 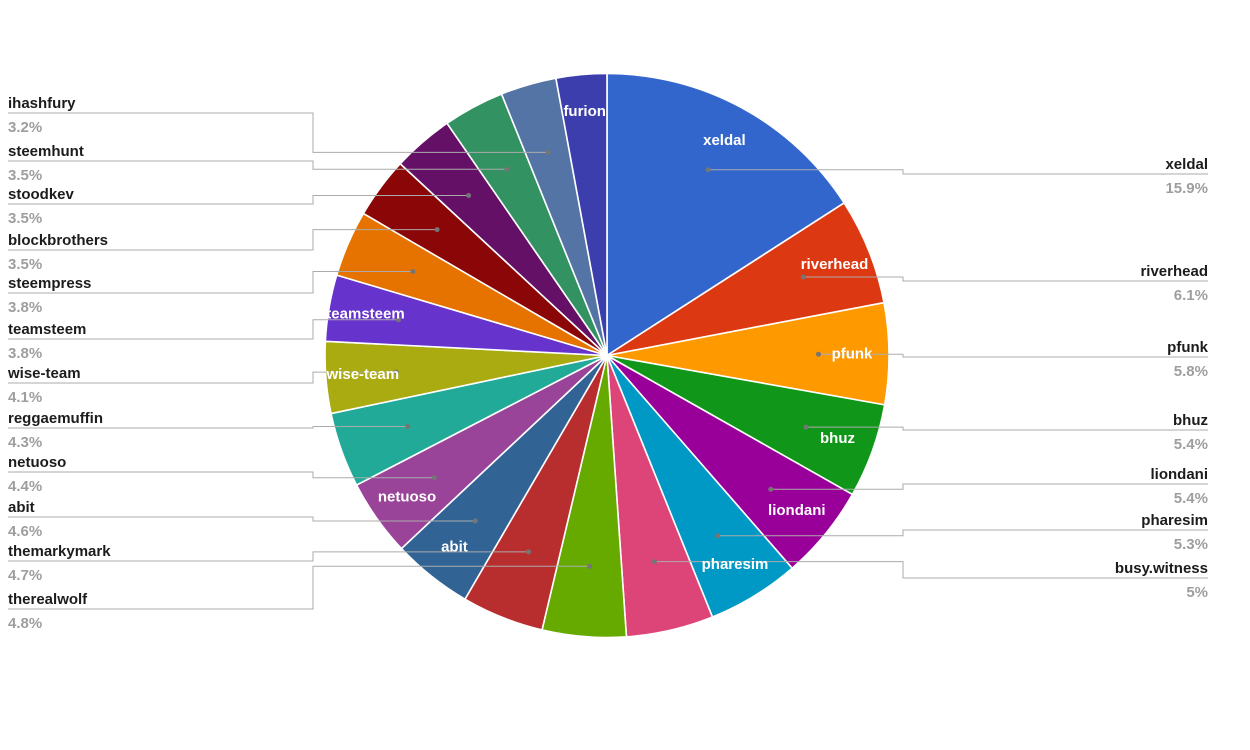 What do you see at coordinates (37, 462) in the screenshot?
I see `callout-name-netuoso: netuoso` at bounding box center [37, 462].